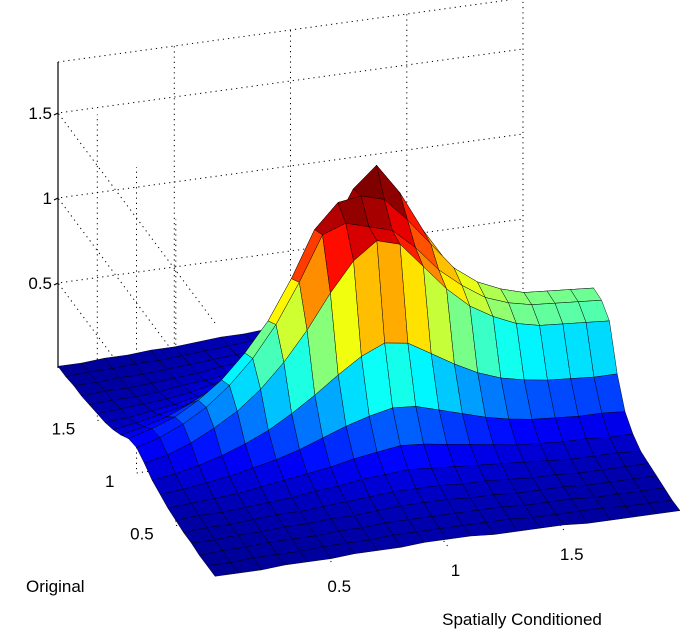 The width and height of the screenshot is (680, 638). Describe the element at coordinates (142, 534) in the screenshot. I see `y-tick-label: 0.5` at that location.